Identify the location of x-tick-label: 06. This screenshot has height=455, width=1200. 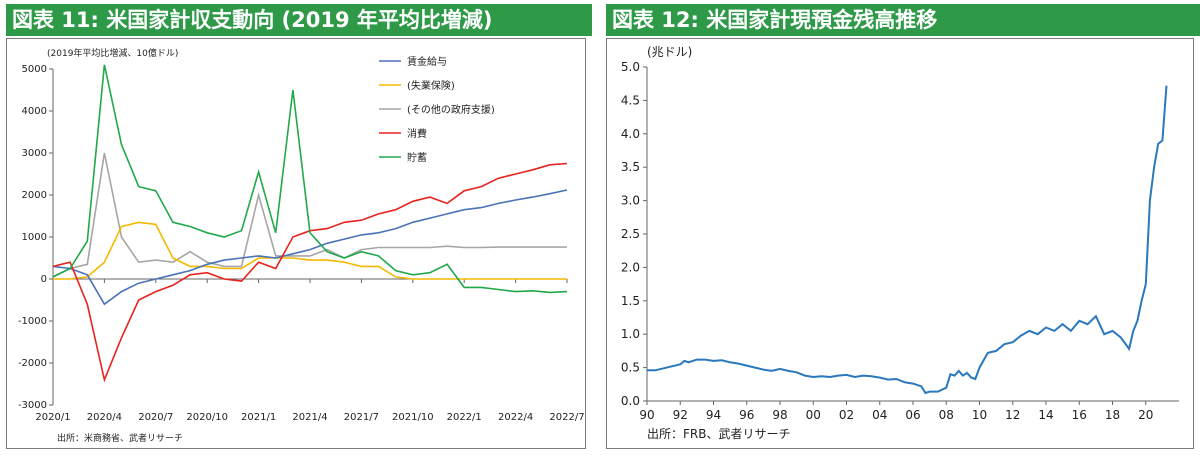
(912, 415).